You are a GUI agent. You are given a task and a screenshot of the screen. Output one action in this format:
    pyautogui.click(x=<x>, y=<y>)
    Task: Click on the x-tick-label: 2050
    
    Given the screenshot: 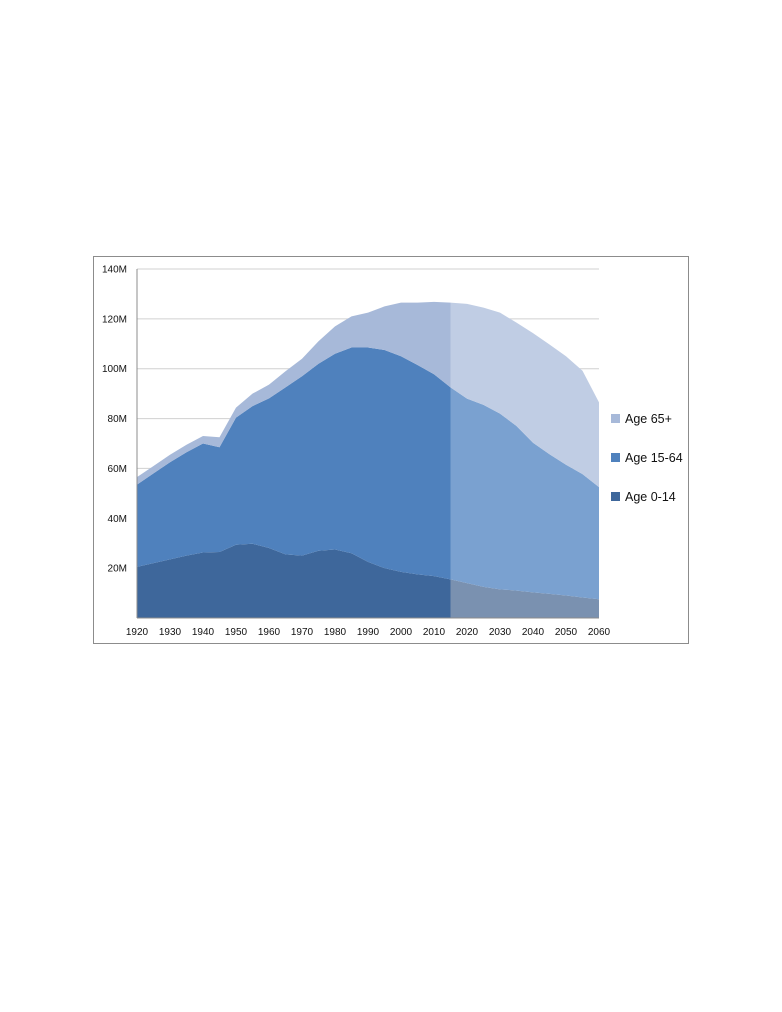 What is the action you would take?
    pyautogui.click(x=566, y=632)
    